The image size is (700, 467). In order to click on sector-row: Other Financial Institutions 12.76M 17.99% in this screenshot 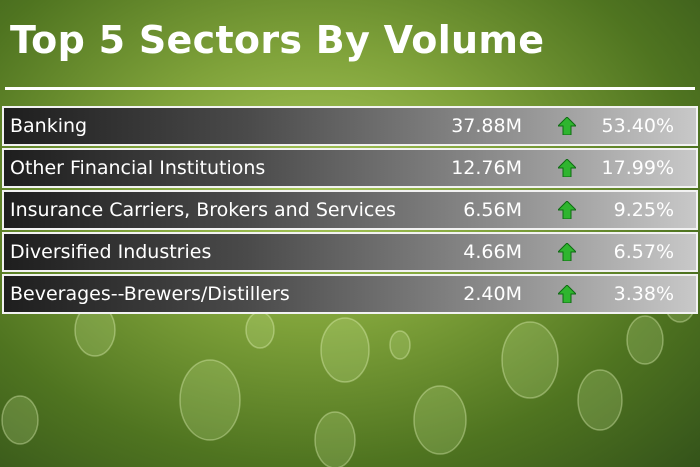, I will do `click(350, 168)`.